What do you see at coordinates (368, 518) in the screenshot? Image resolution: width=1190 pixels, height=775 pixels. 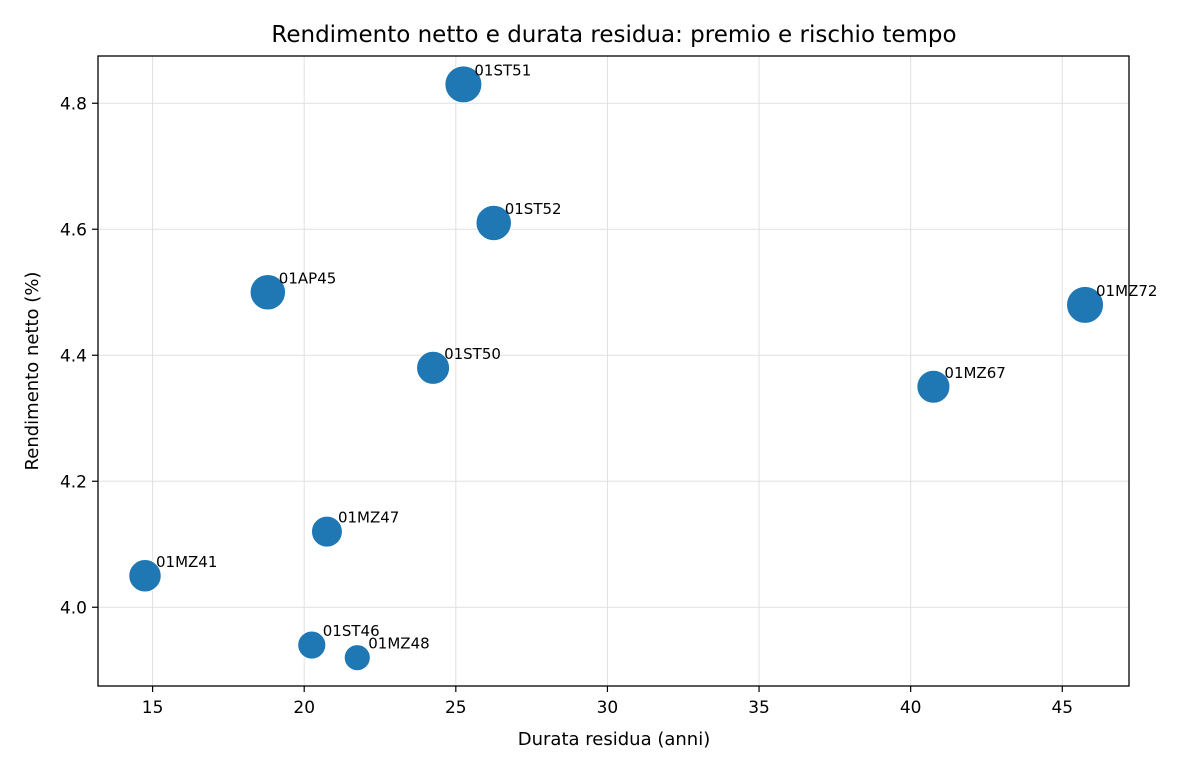 I see `point-label: 01MZ47` at bounding box center [368, 518].